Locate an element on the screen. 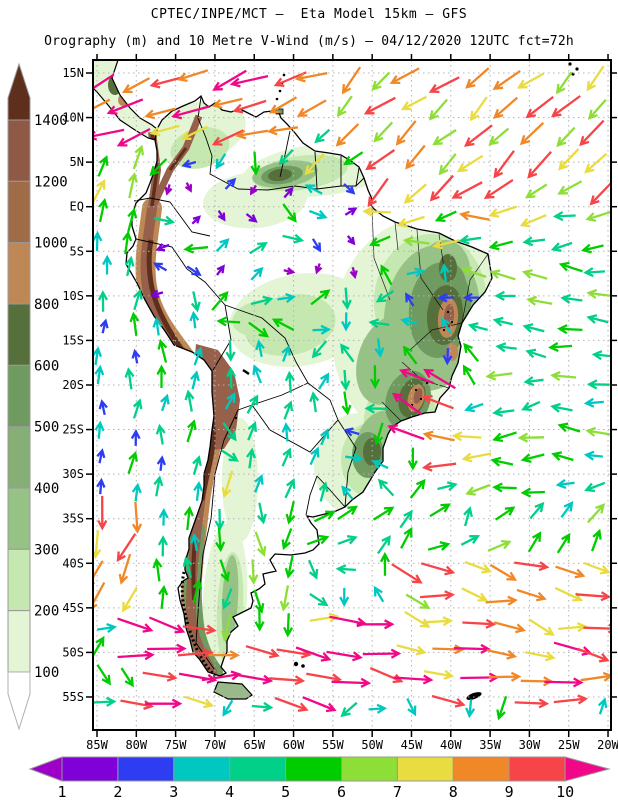 Image resolution: width=618 pixels, height=800 pixels. lon-label: 40W is located at coordinates (451, 745).